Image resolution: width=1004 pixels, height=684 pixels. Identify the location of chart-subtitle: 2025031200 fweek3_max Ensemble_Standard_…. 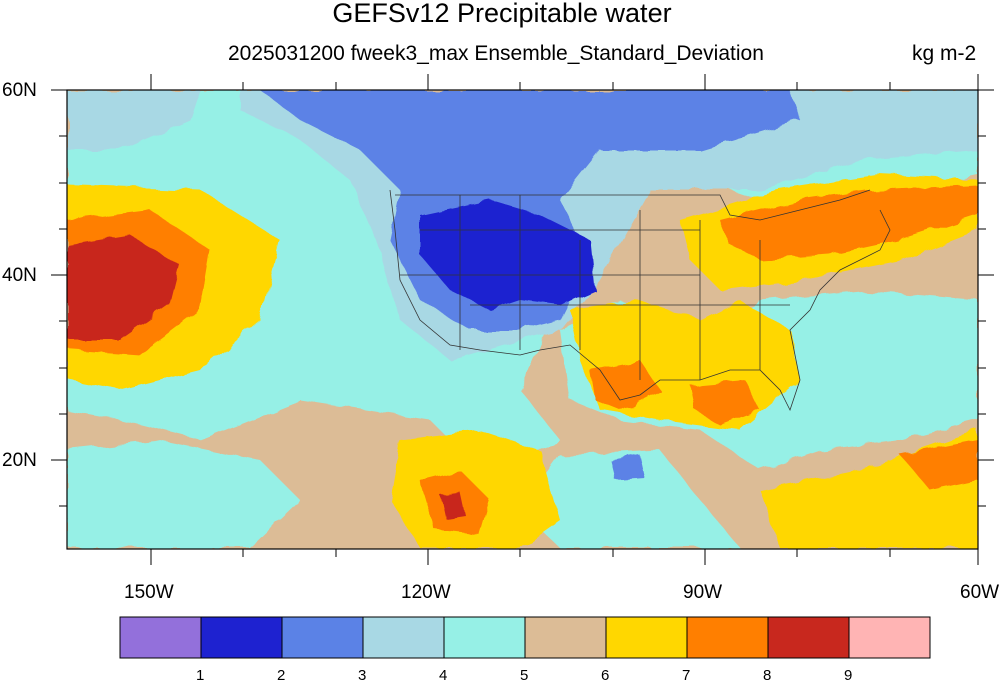
(496, 53).